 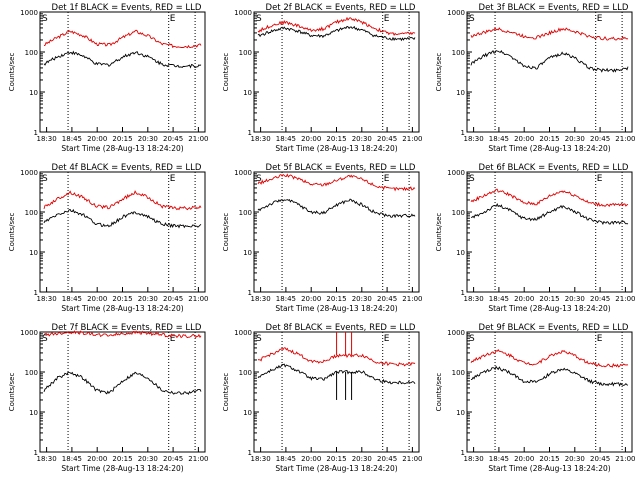 I want to click on chart-title: Det 8f BLACK = Events, RED = LLD, so click(x=341, y=328).